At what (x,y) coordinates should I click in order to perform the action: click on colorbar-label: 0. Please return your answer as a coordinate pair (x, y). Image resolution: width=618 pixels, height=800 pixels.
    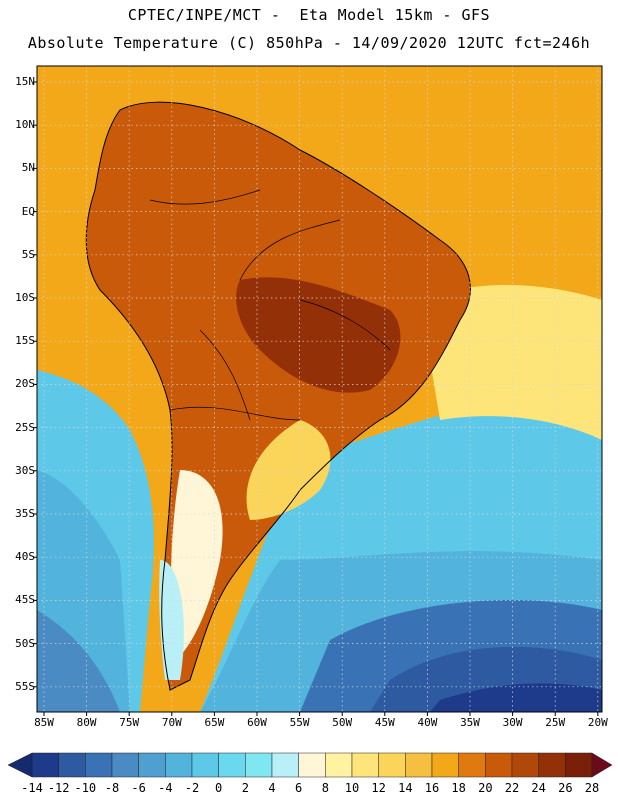
    Looking at the image, I should click on (219, 788).